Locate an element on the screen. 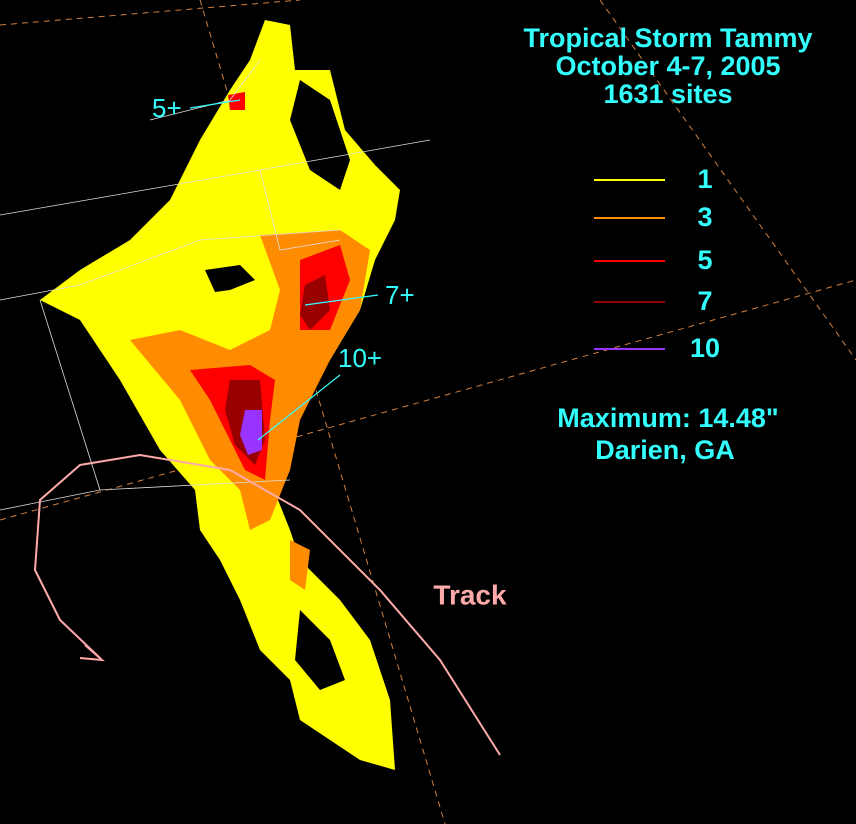 The width and height of the screenshot is (856, 824). maximum-text: Maximum: 14.48" is located at coordinates (667, 418).